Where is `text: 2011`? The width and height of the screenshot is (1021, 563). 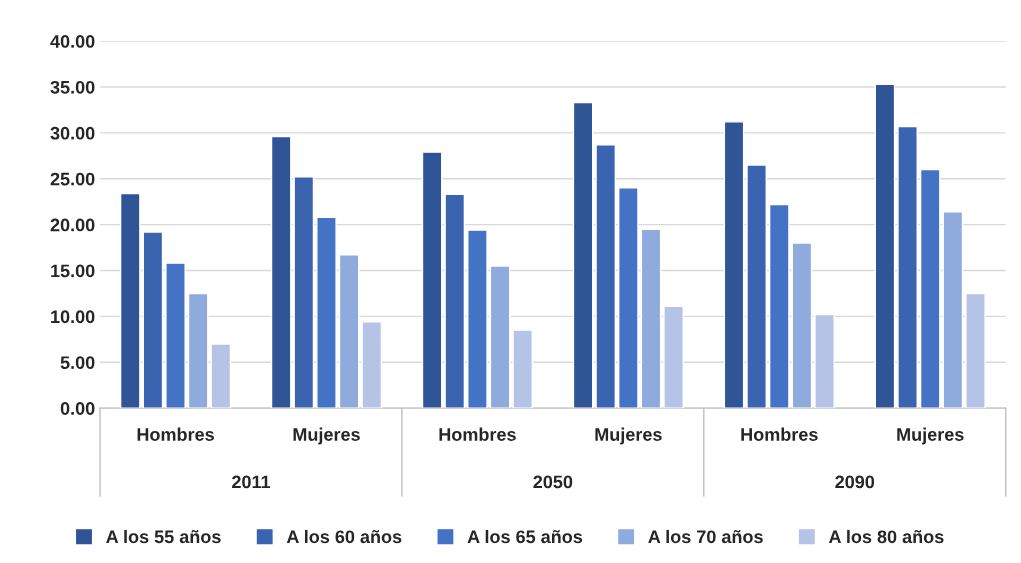
text: 2011 is located at coordinates (251, 482).